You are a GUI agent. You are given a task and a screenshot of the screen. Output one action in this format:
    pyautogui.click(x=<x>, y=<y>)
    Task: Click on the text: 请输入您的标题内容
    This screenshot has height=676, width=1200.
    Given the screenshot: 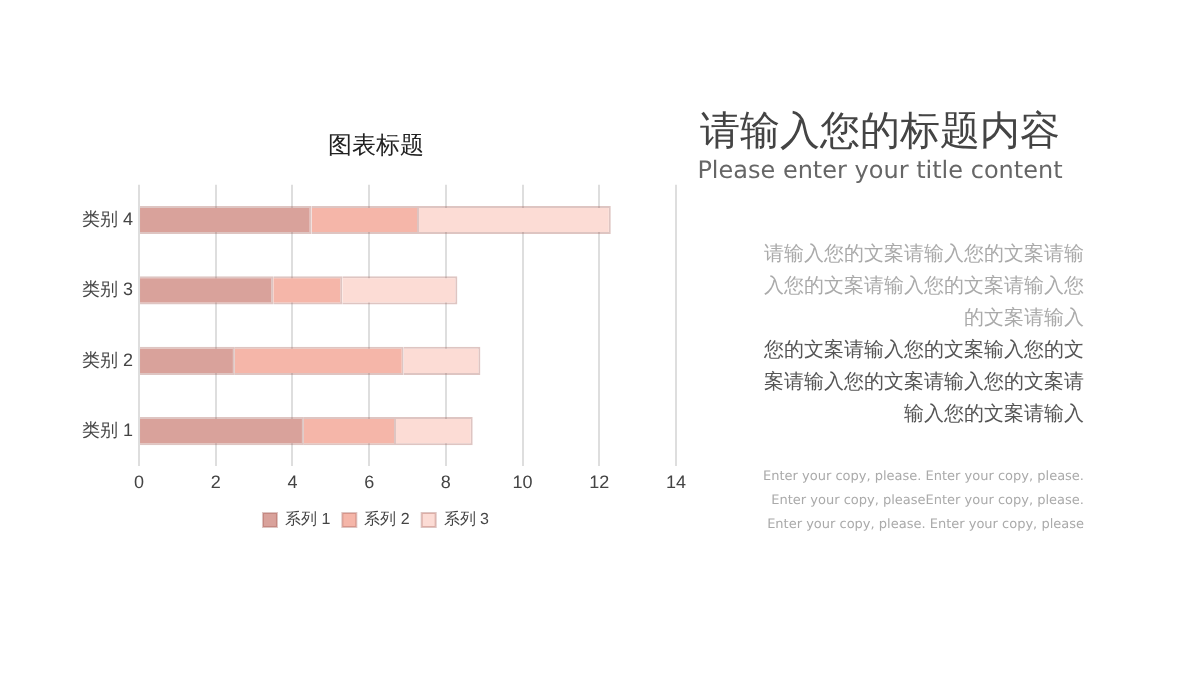 What is the action you would take?
    pyautogui.click(x=880, y=131)
    